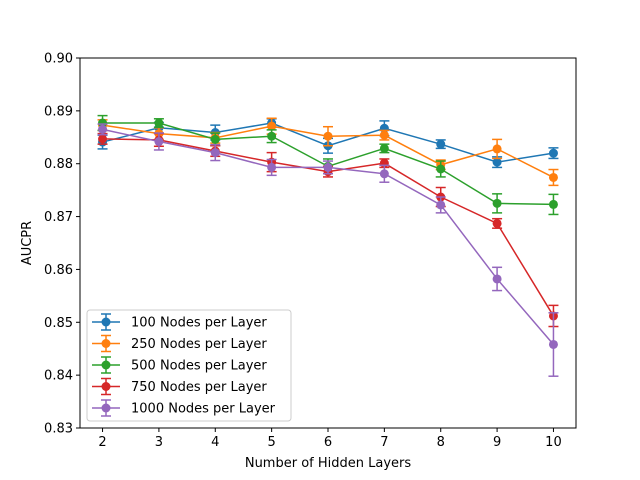 Image resolution: width=640 pixels, height=480 pixels. What do you see at coordinates (441, 442) in the screenshot?
I see `x-tick-label: 8` at bounding box center [441, 442].